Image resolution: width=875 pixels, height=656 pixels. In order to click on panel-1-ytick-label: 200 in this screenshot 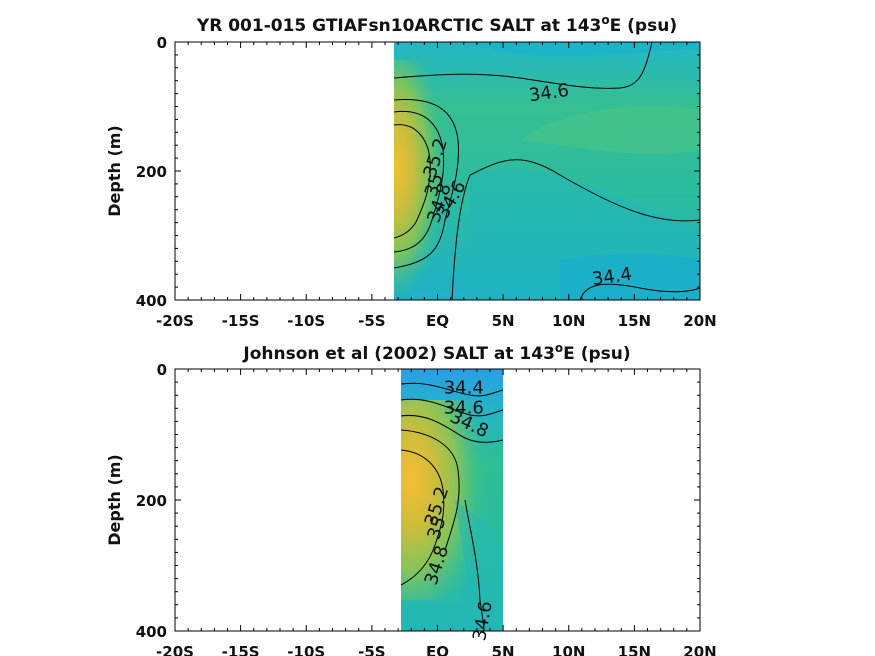, I will do `click(151, 172)`.